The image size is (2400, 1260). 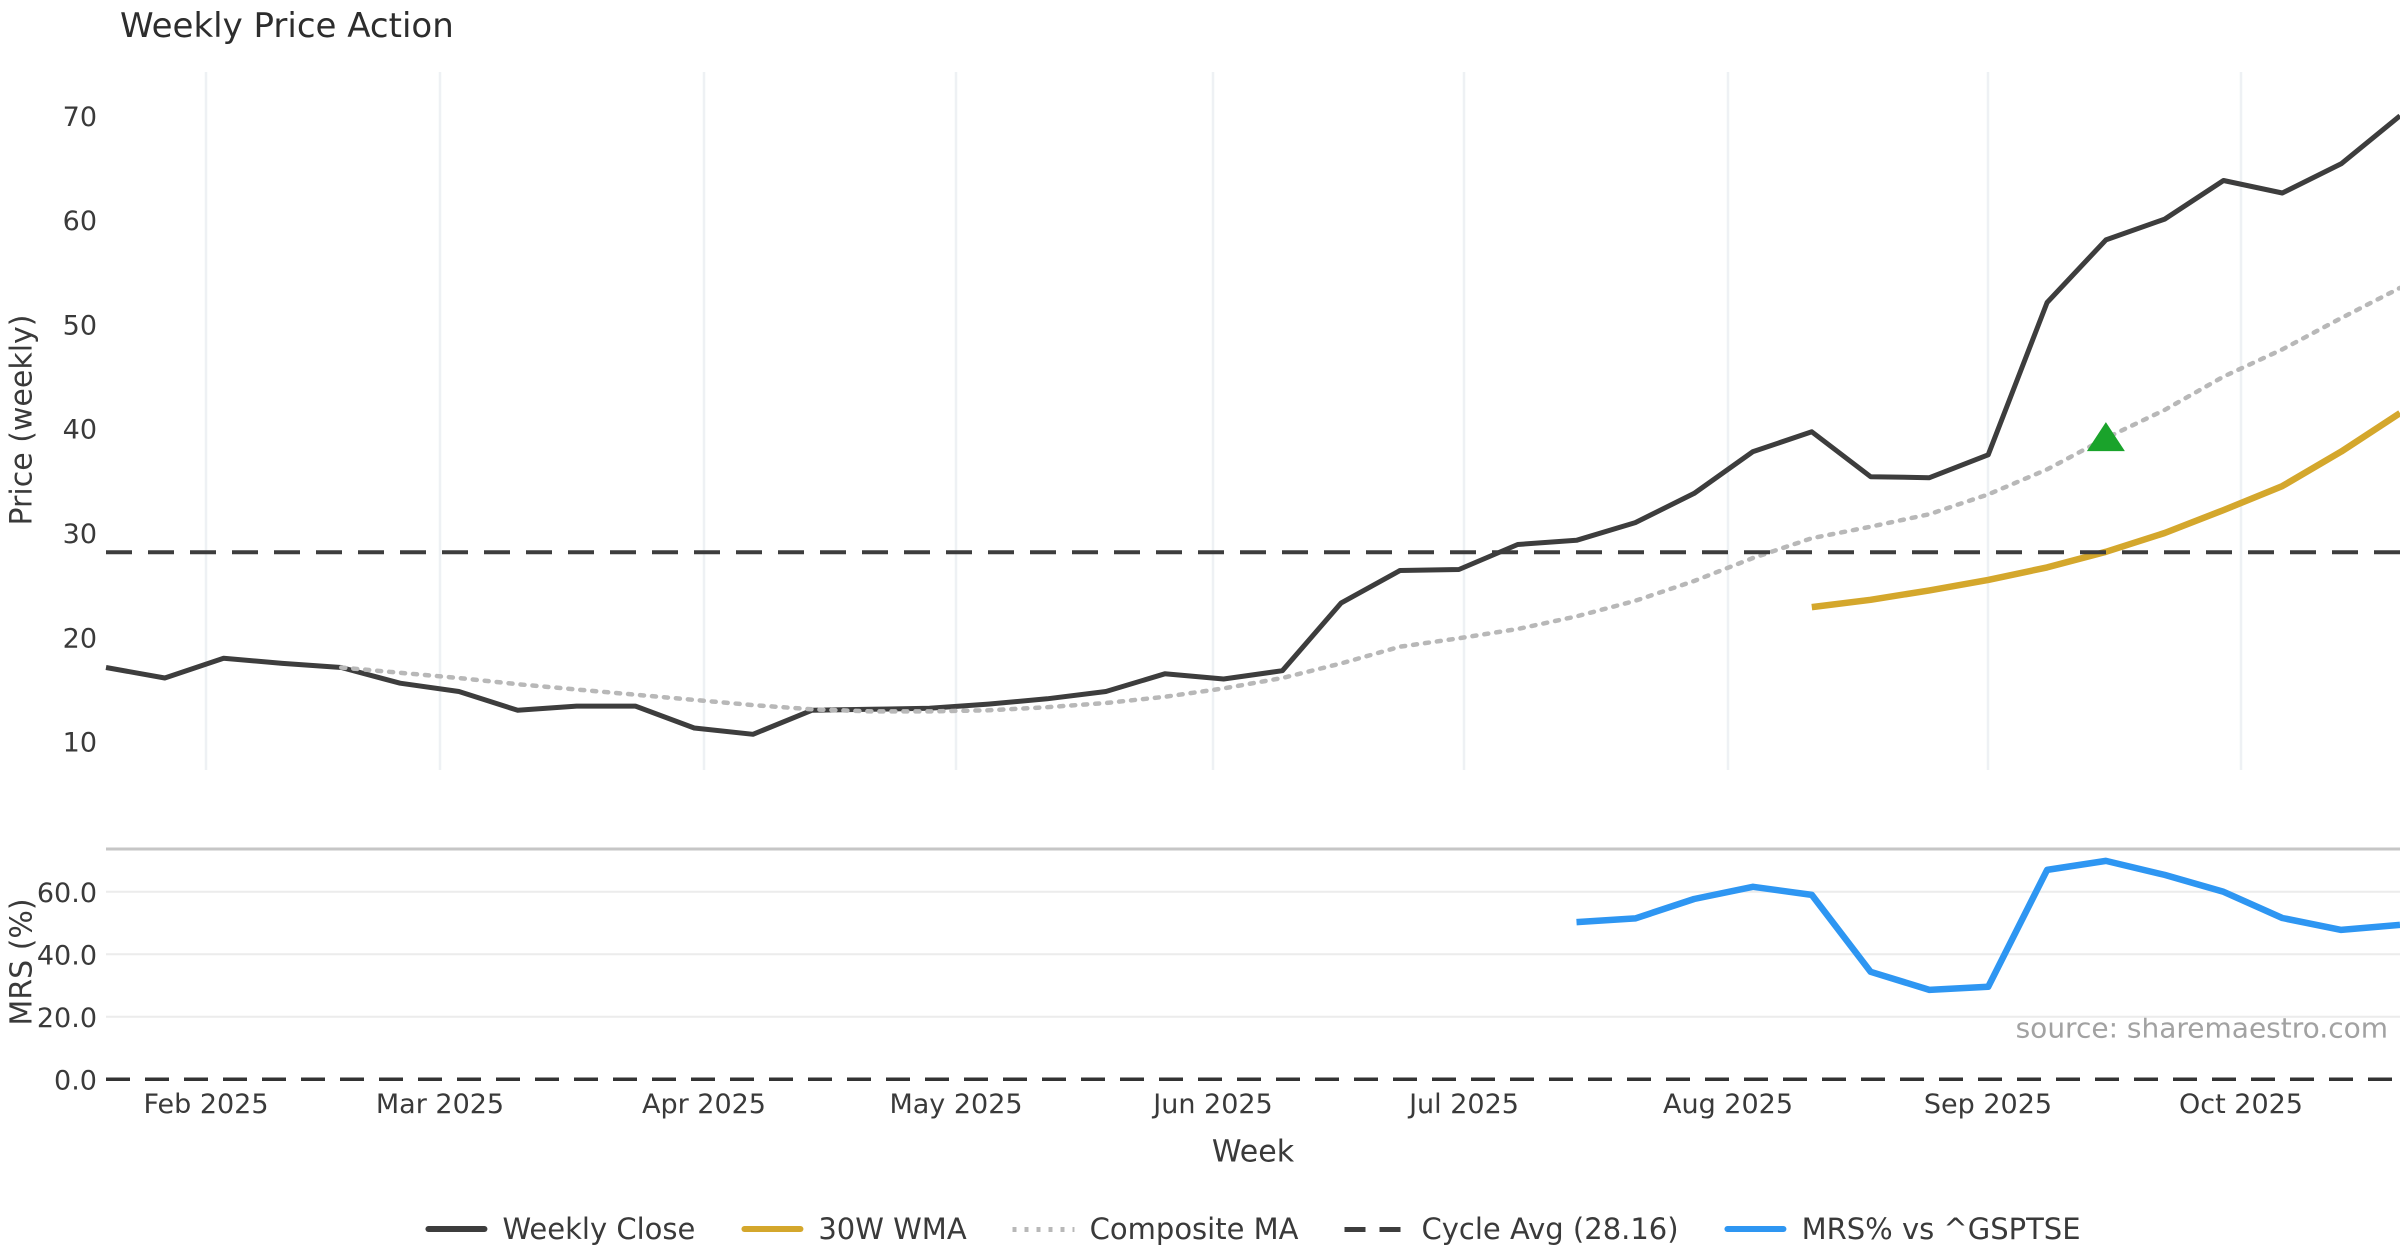 I want to click on buy-signal-triangle-marker, so click(x=2105, y=437).